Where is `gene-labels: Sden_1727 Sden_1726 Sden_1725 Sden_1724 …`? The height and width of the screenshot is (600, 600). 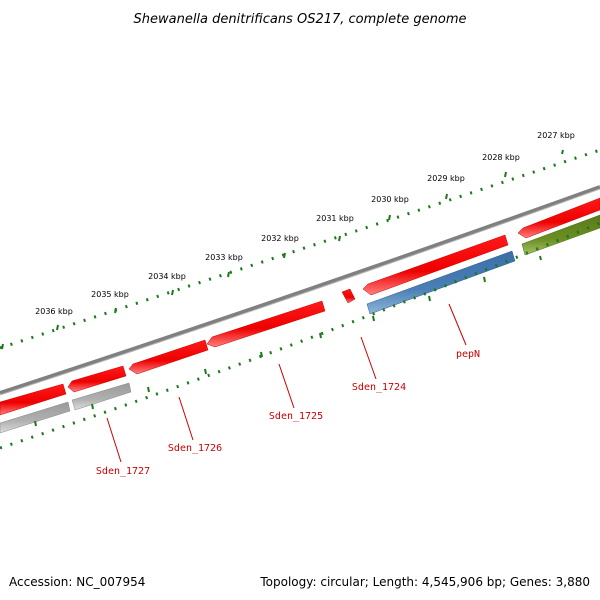 gene-labels: Sden_1727 Sden_1726 Sden_1725 Sden_1724 … is located at coordinates (288, 413).